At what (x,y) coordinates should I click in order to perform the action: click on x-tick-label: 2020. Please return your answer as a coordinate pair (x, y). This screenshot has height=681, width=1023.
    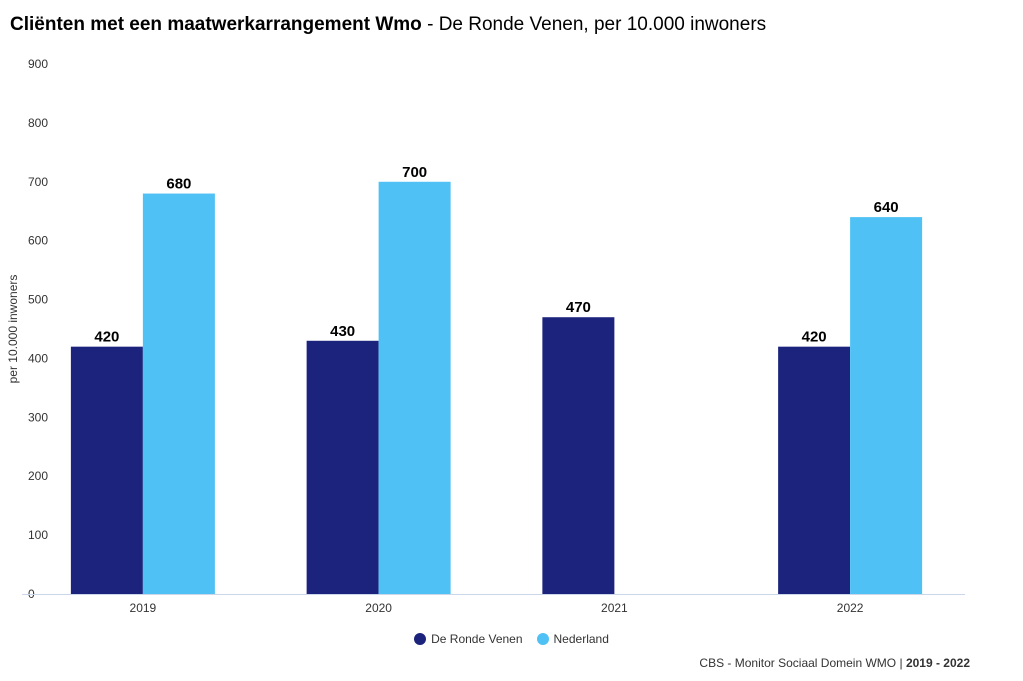
    Looking at the image, I should click on (378, 608).